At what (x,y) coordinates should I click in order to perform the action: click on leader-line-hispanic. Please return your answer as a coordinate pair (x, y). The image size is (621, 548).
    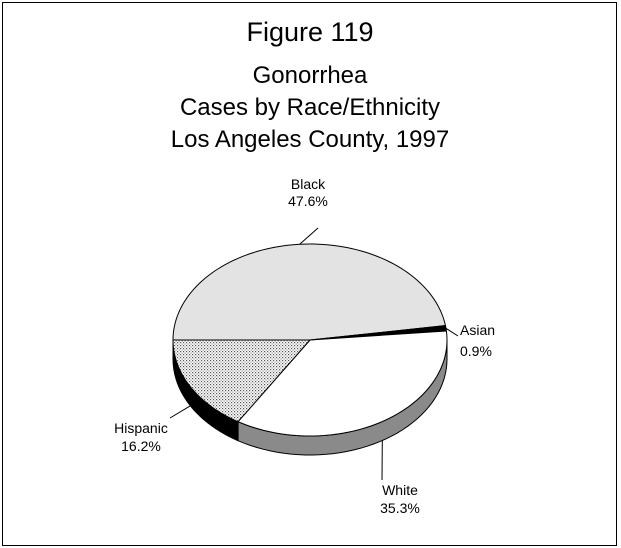
    Looking at the image, I should click on (180, 412).